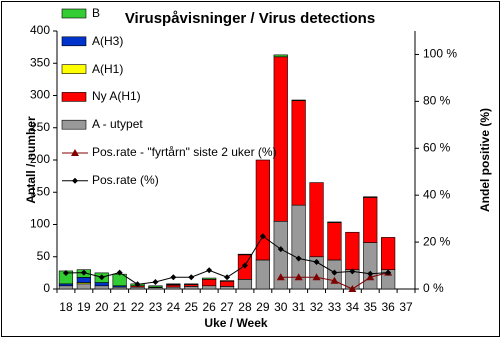  What do you see at coordinates (406, 307) in the screenshot?
I see `x-tick-label: 37` at bounding box center [406, 307].